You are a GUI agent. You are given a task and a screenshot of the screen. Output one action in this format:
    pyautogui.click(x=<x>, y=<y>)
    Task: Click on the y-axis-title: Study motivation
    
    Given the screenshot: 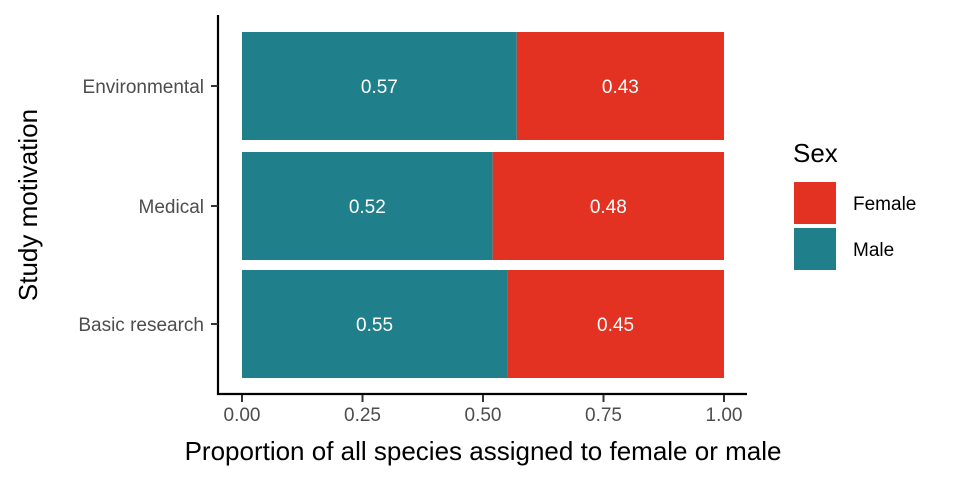 What is the action you would take?
    pyautogui.click(x=28, y=205)
    